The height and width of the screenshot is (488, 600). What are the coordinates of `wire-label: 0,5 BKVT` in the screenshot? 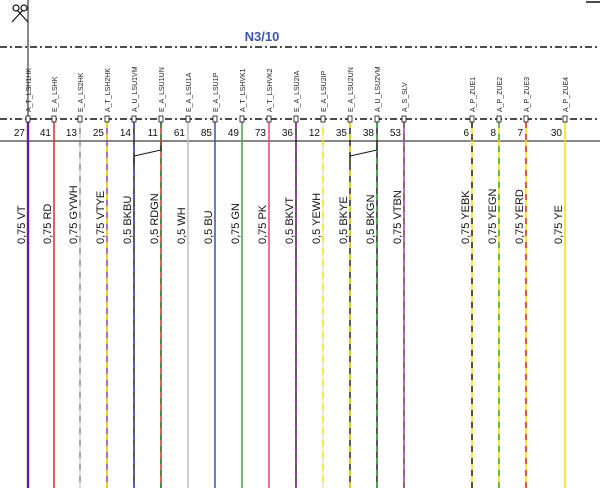 It's located at (290, 220).